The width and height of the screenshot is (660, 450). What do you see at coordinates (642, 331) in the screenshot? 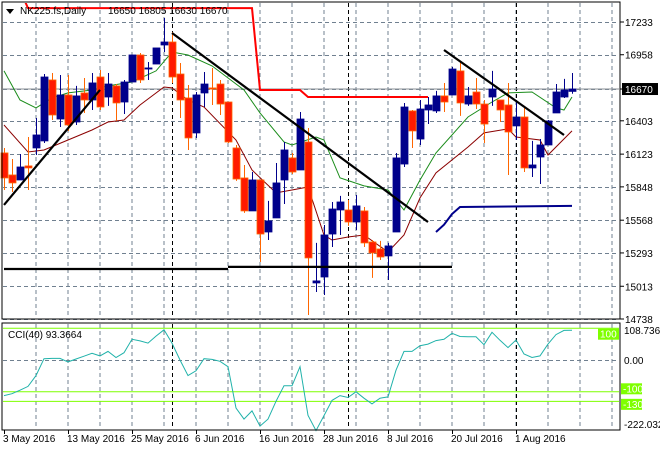
I see `cci-tick-label: 108.7365` at bounding box center [642, 331].